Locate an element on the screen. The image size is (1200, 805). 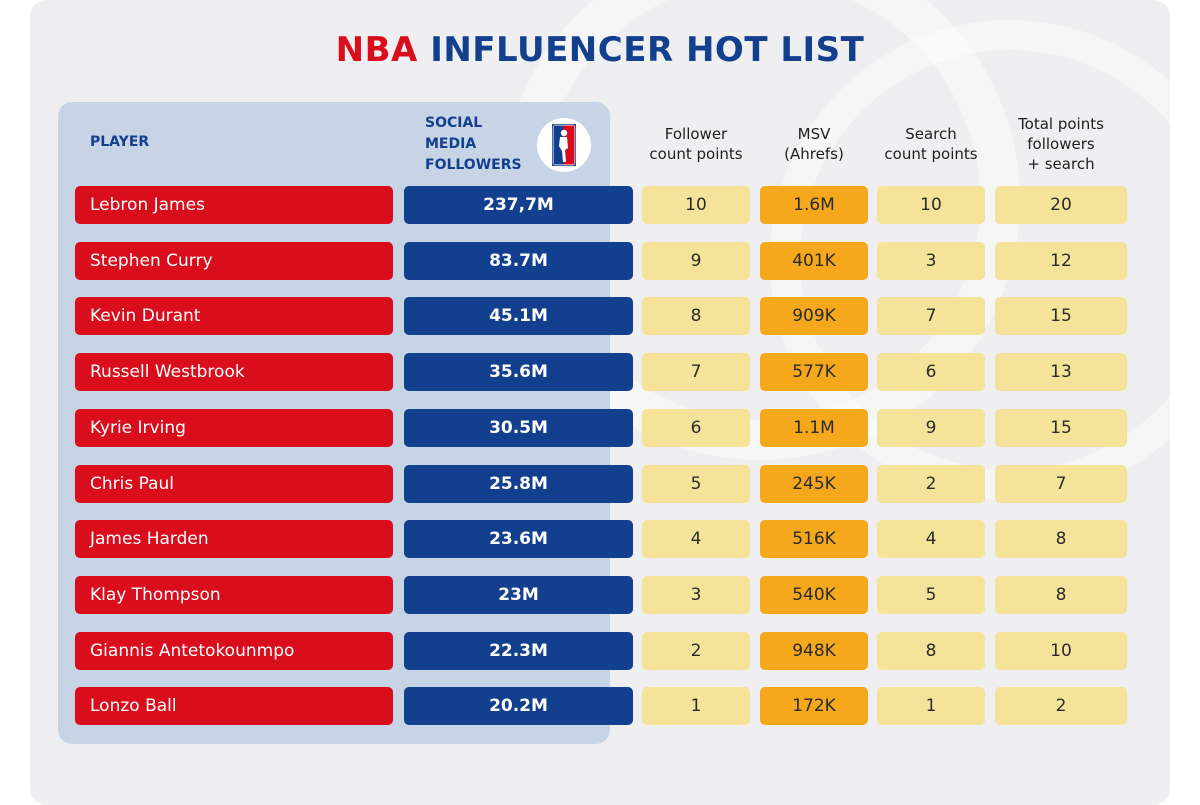
player-name-cell: Chris Paul is located at coordinates (234, 484).